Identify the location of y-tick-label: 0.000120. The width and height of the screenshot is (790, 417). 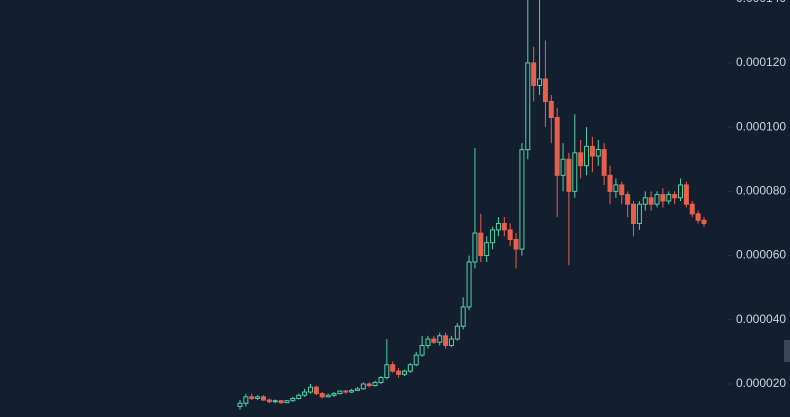
(761, 62).